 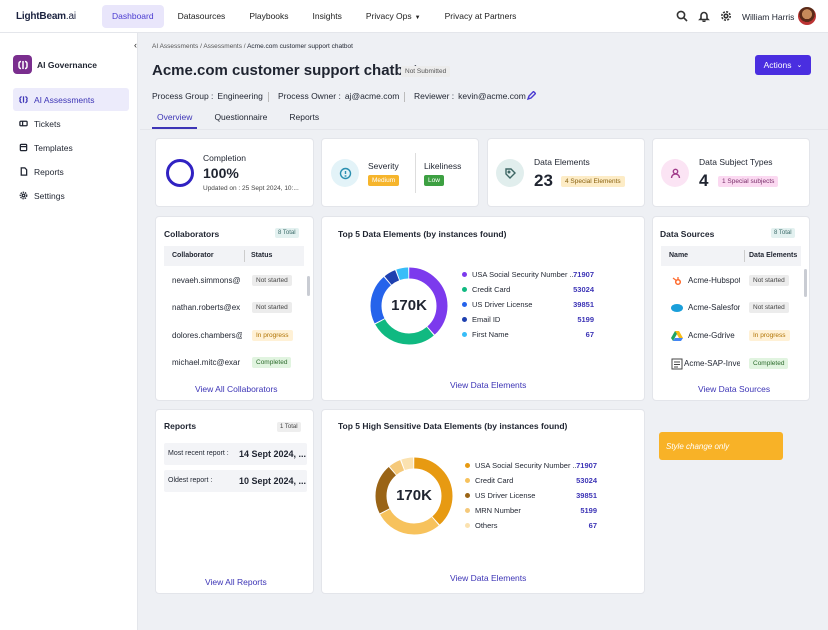 I want to click on sidebar-item-templates: Templates, so click(x=71, y=147).